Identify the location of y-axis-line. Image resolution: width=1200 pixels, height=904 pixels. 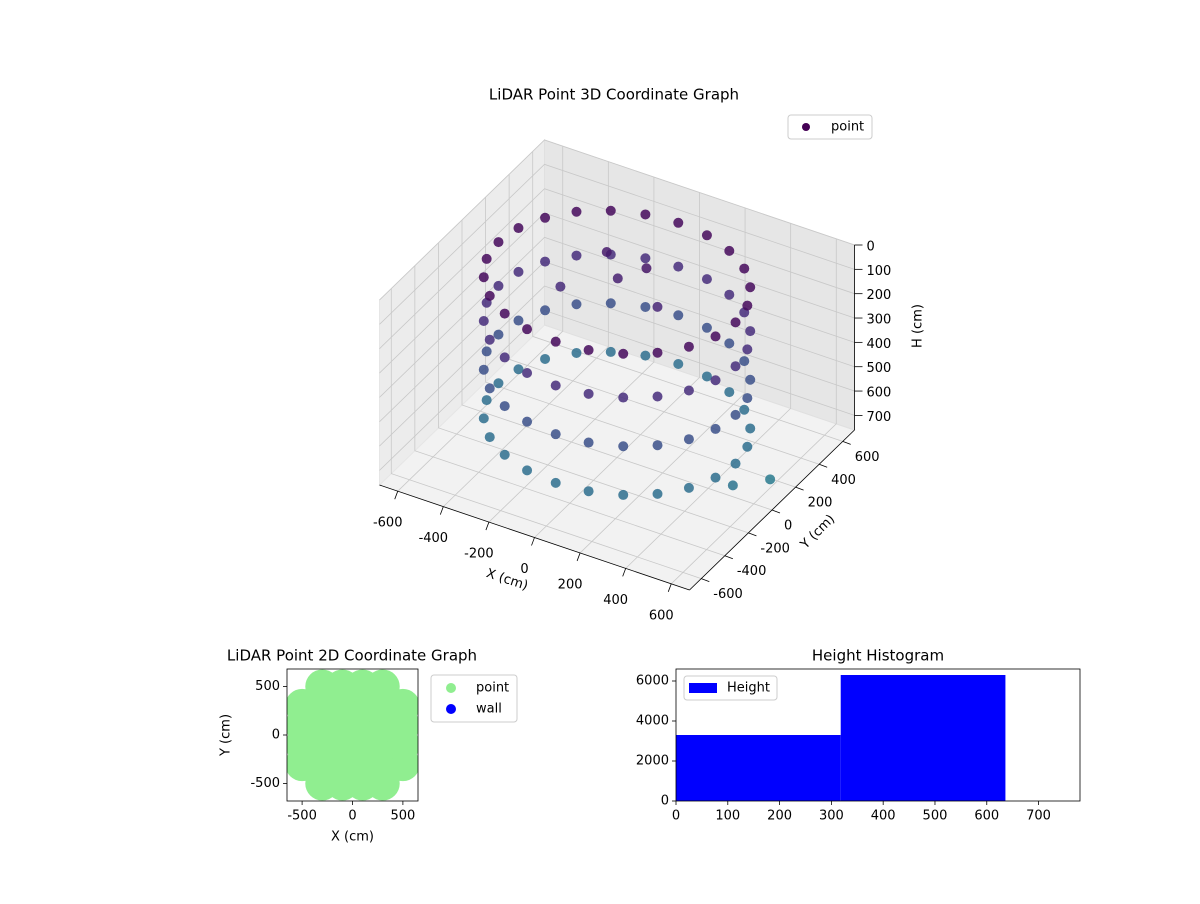
(772, 510).